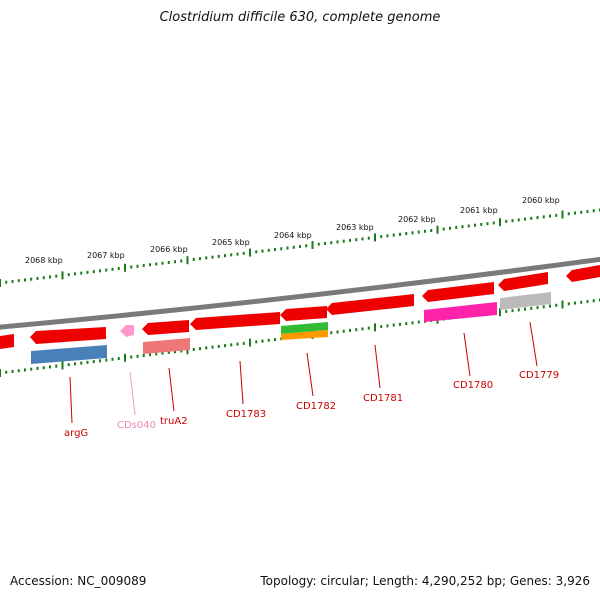 The image size is (600, 600). What do you see at coordinates (174, 421) in the screenshot?
I see `gene-label-truA2: truA2` at bounding box center [174, 421].